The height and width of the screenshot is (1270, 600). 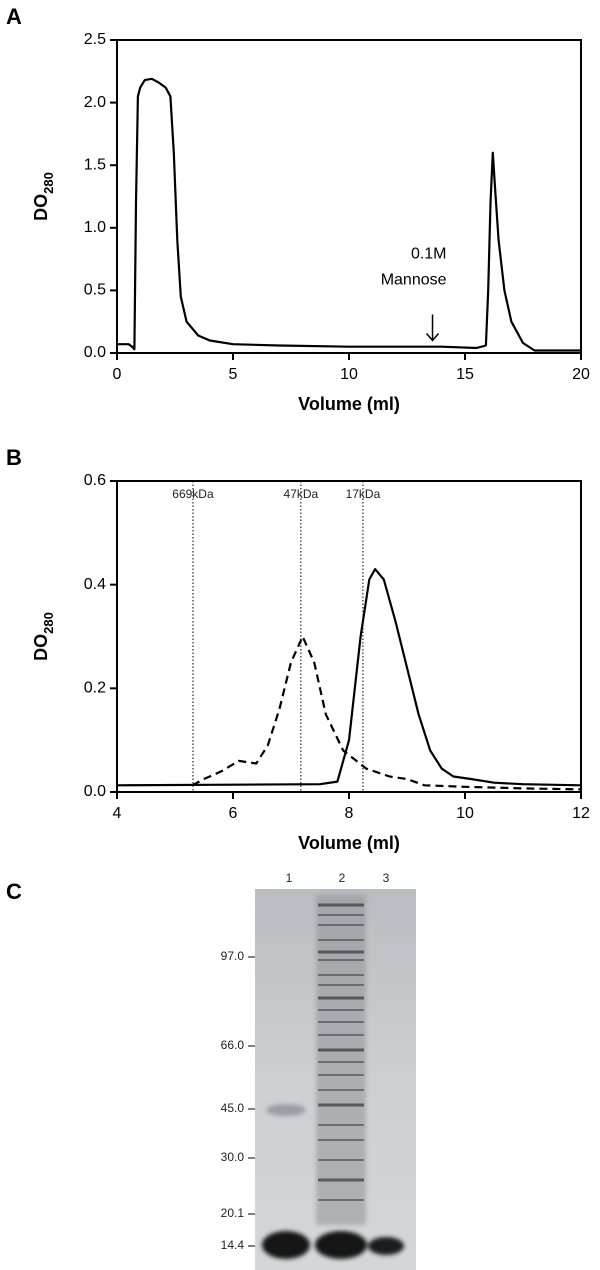 What do you see at coordinates (335, 1079) in the screenshot?
I see `gel-image` at bounding box center [335, 1079].